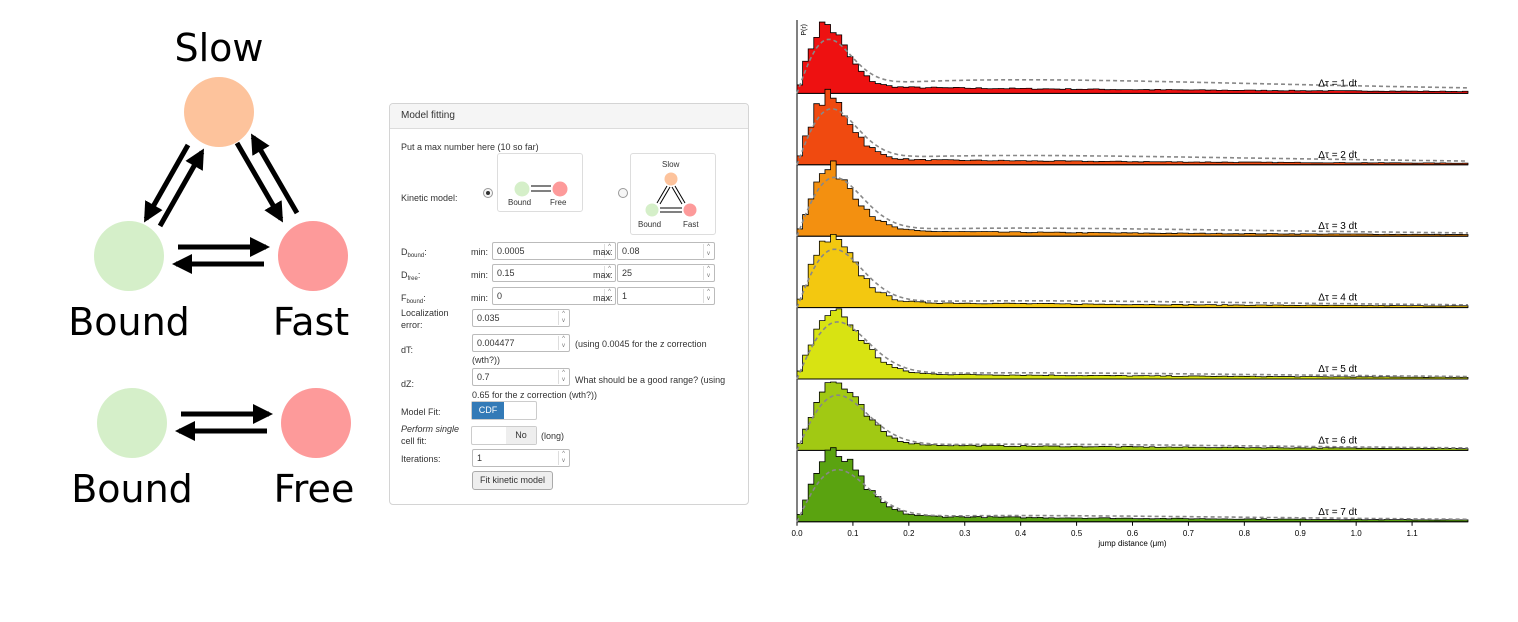 This screenshot has height=622, width=1518. Describe the element at coordinates (222, 267) in the screenshot. I see `diagram-graphics` at that location.